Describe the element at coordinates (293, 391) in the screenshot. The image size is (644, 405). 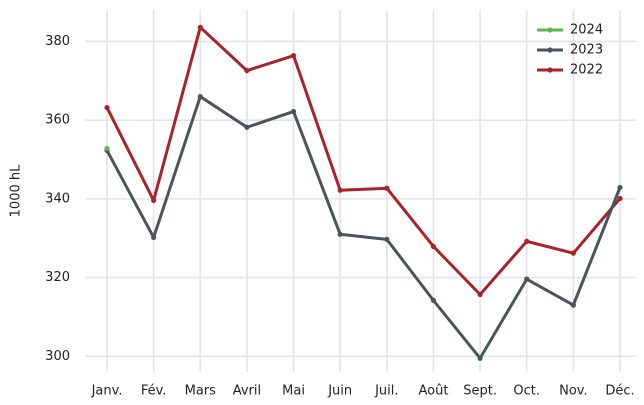
I see `x-tick-label: Mai` at that location.